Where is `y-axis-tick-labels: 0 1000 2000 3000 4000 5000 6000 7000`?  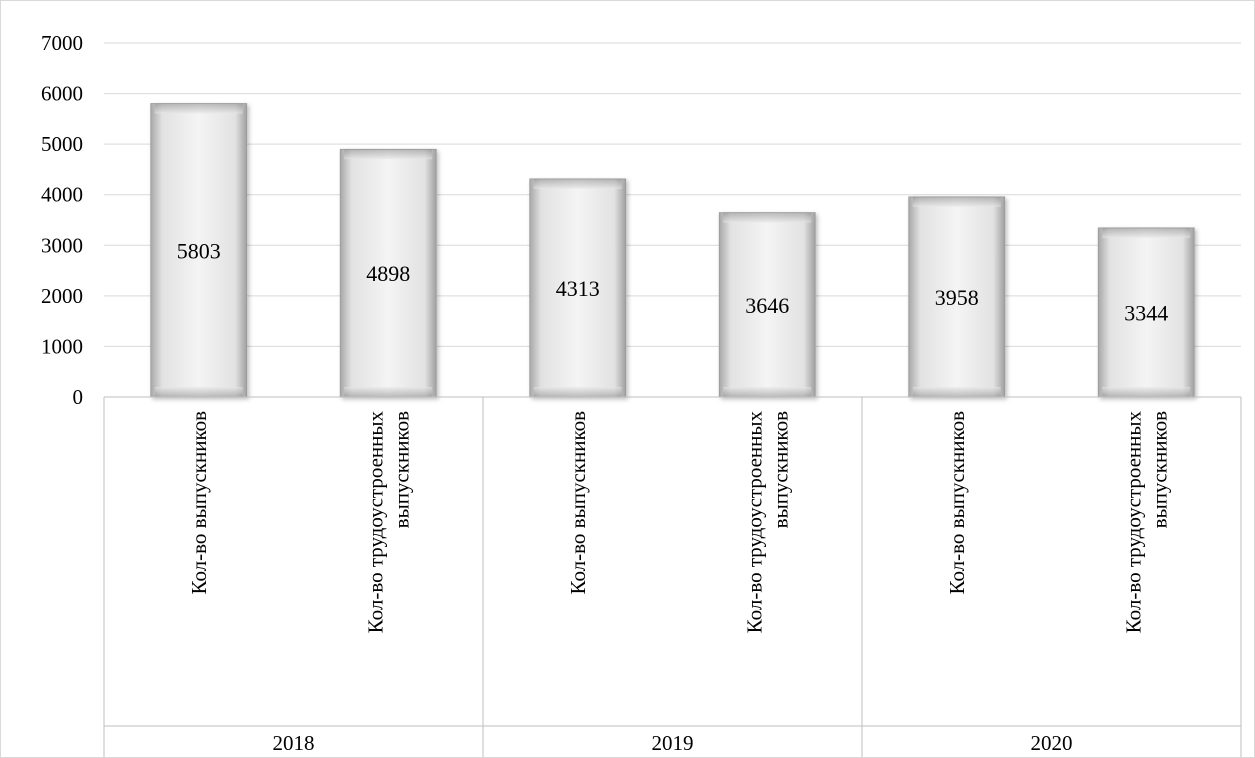
y-axis-tick-labels: 0 1000 2000 3000 4000 5000 6000 7000 is located at coordinates (62, 220).